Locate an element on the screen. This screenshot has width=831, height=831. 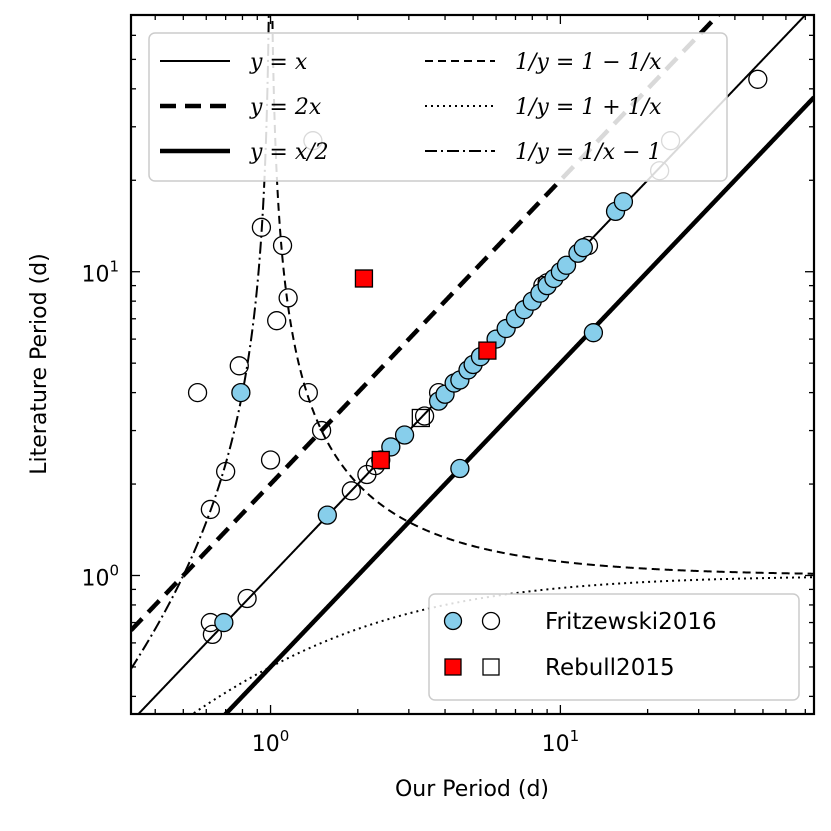
series-legend-box is located at coordinates (614, 647).